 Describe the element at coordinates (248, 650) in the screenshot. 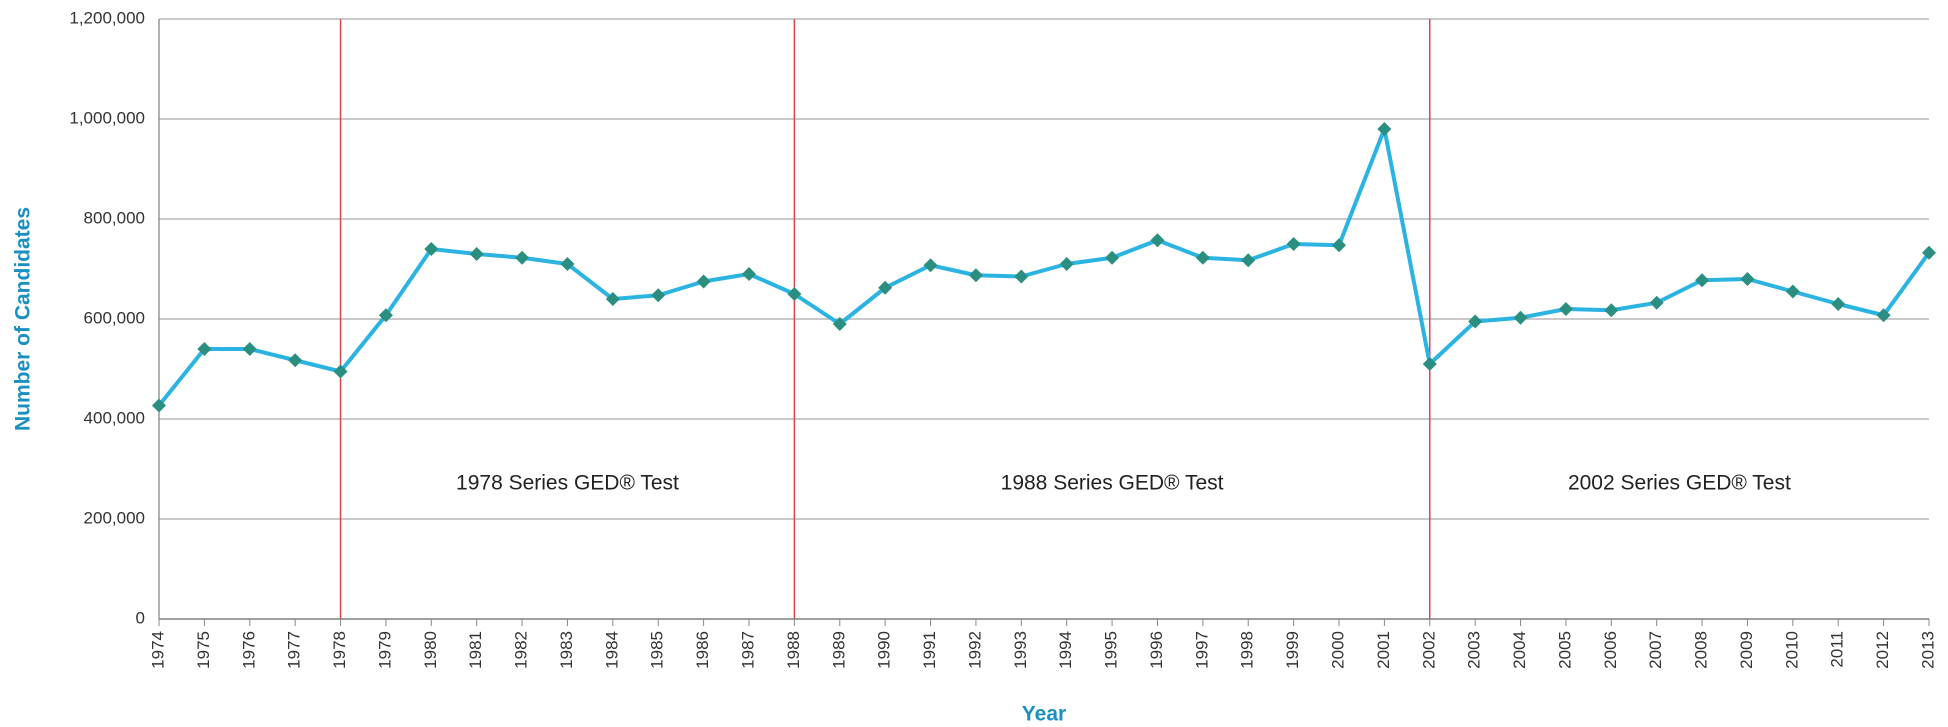

I see `x-tick-label: 1976` at that location.